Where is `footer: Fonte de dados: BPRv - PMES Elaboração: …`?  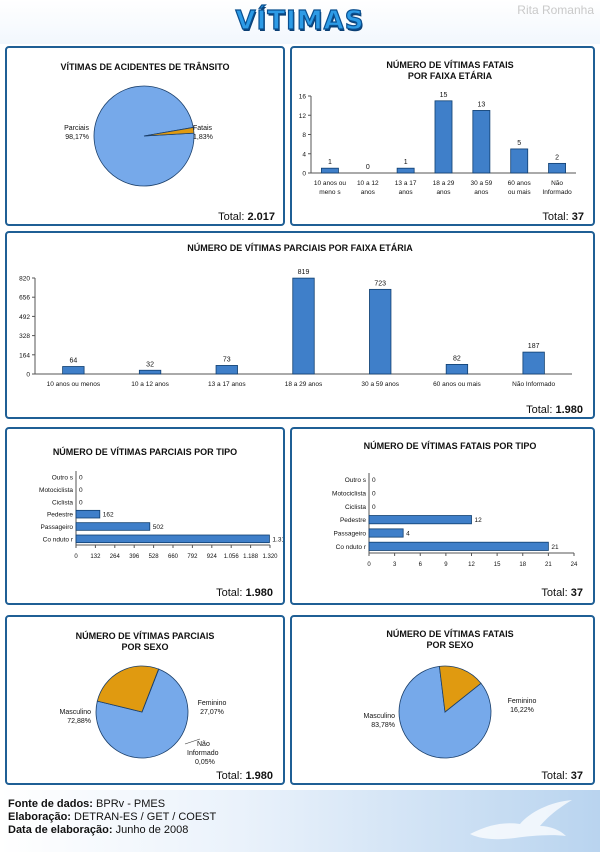
footer: Fonte de dados: BPRv - PMES Elaboração: … is located at coordinates (300, 821).